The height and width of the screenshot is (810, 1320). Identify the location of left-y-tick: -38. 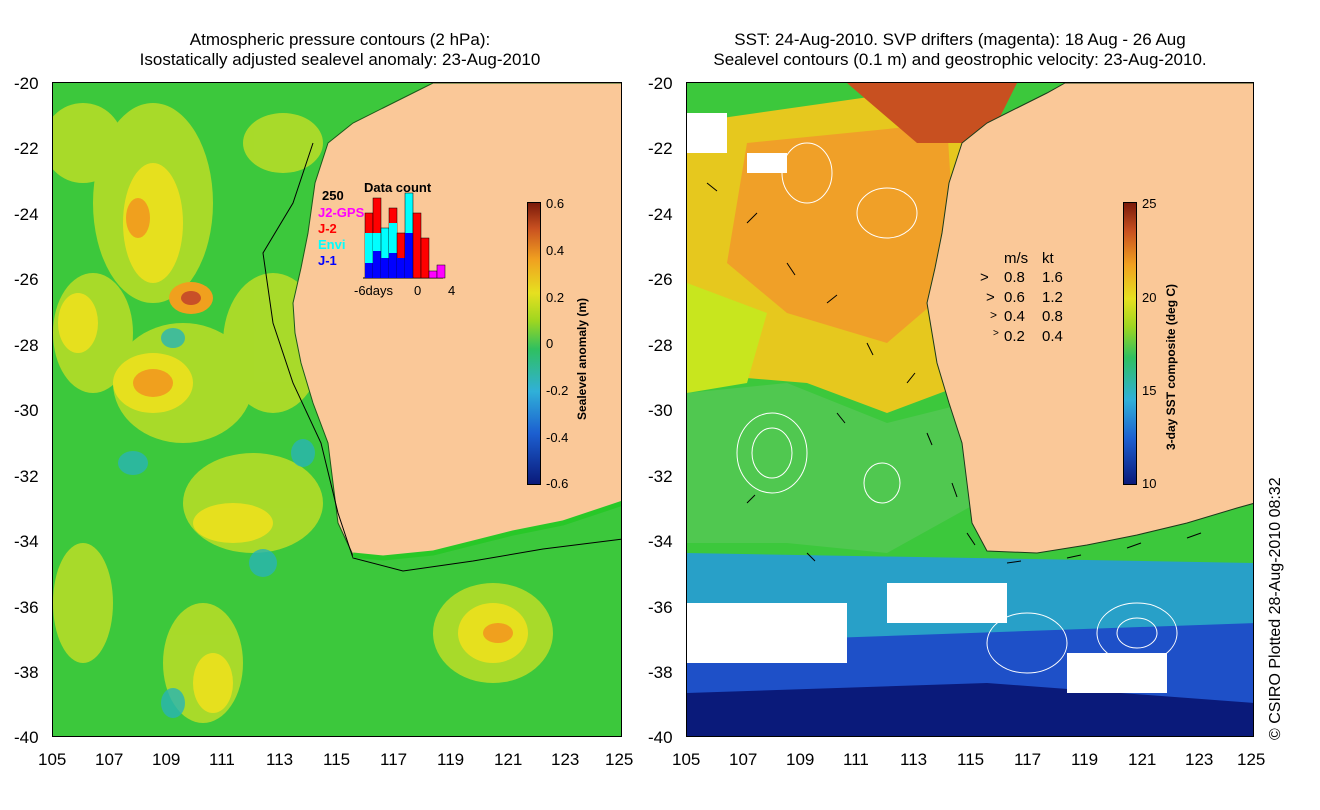
(26, 672).